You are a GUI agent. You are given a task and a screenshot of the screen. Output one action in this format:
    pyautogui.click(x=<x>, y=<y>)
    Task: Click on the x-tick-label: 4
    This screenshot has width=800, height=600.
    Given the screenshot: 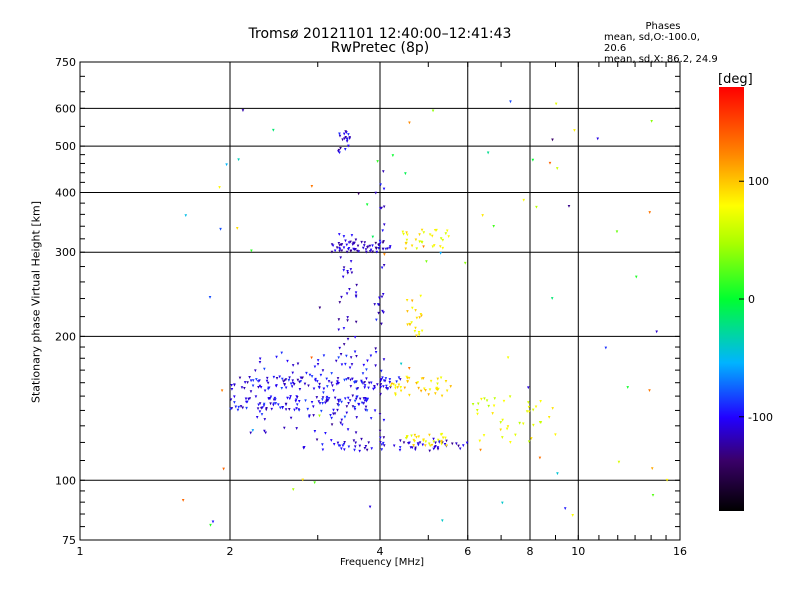 What is the action you would take?
    pyautogui.click(x=380, y=551)
    